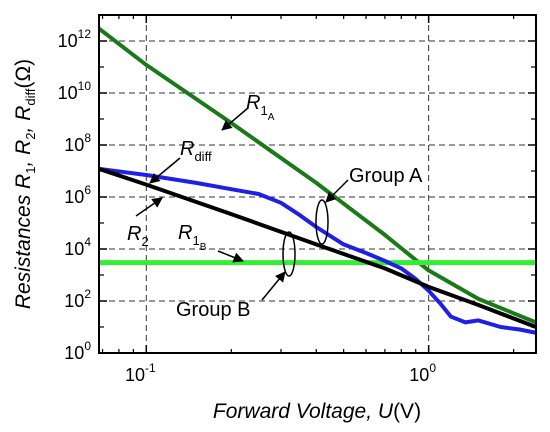 The image size is (550, 432). Describe the element at coordinates (386, 176) in the screenshot. I see `label-group-a: Group A` at that location.